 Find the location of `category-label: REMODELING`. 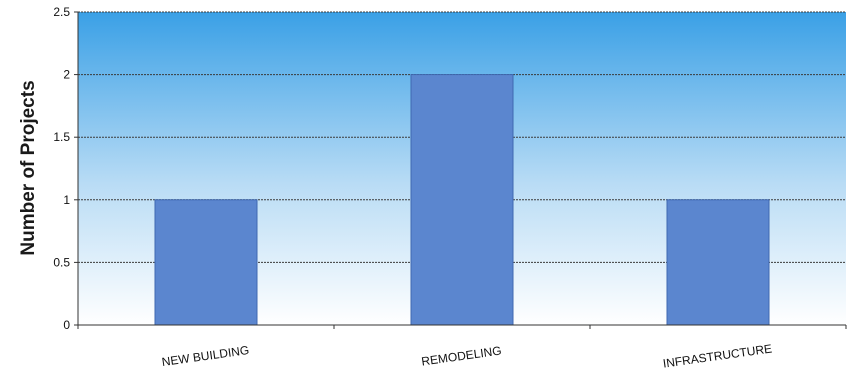

category-label: REMODELING is located at coordinates (462, 355).